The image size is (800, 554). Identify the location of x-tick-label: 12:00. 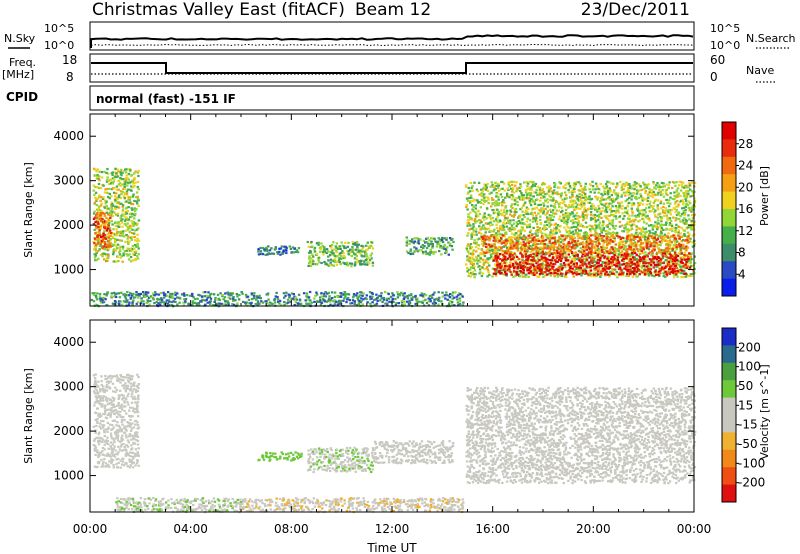
(392, 529).